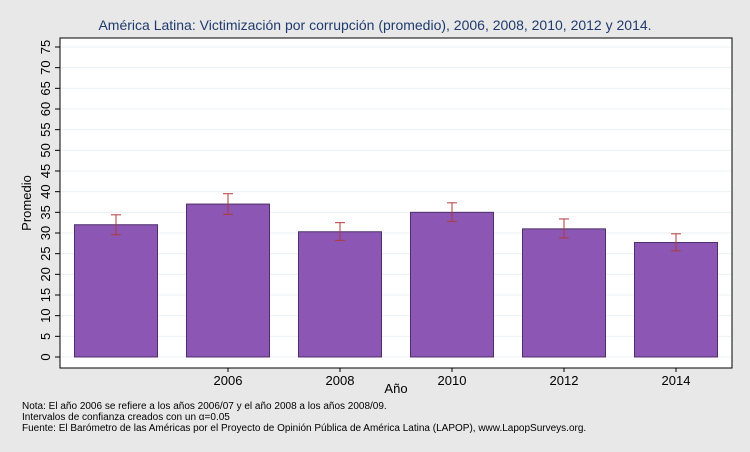  What do you see at coordinates (45, 212) in the screenshot?
I see `y-tick-label: 35` at bounding box center [45, 212].